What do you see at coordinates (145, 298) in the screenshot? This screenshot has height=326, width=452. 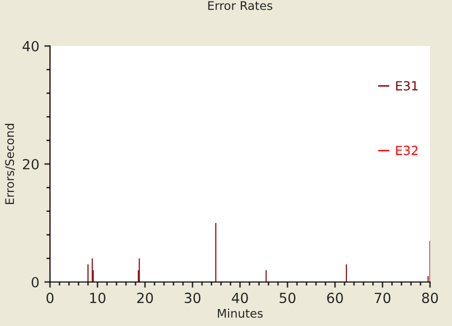 I see `x-tick-label: 20` at bounding box center [145, 298].